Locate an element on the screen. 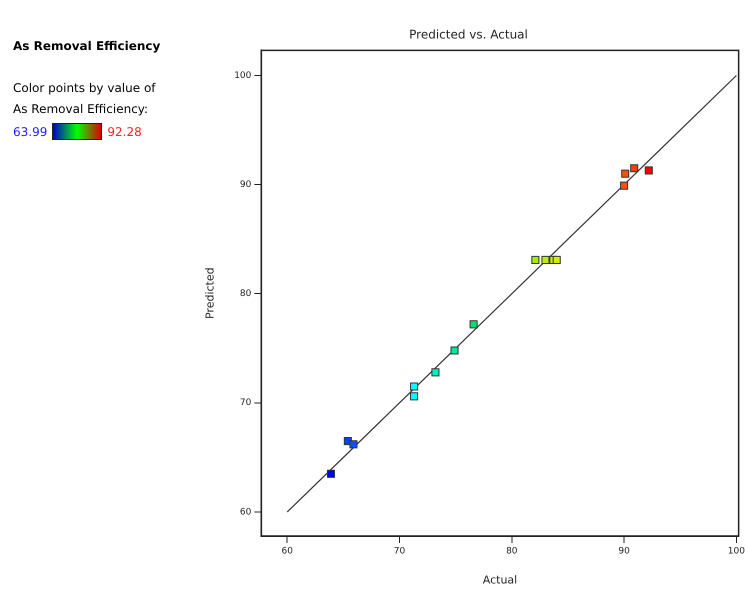  x-tick-label: 100 is located at coordinates (737, 551).